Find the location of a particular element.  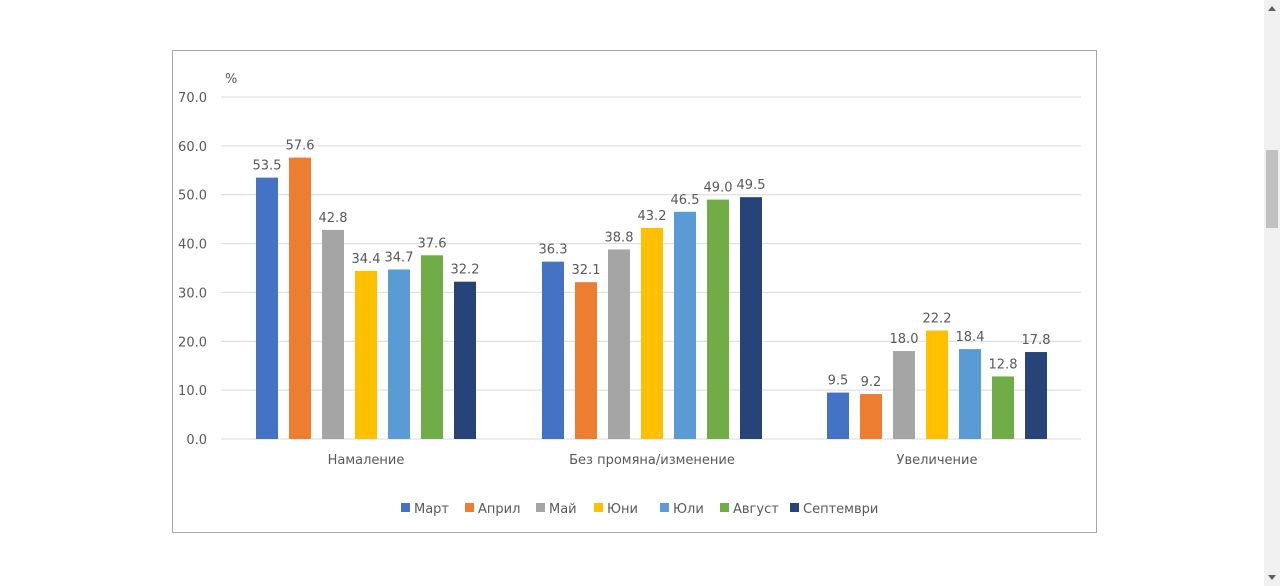

data-label: 38.8 is located at coordinates (619, 237).